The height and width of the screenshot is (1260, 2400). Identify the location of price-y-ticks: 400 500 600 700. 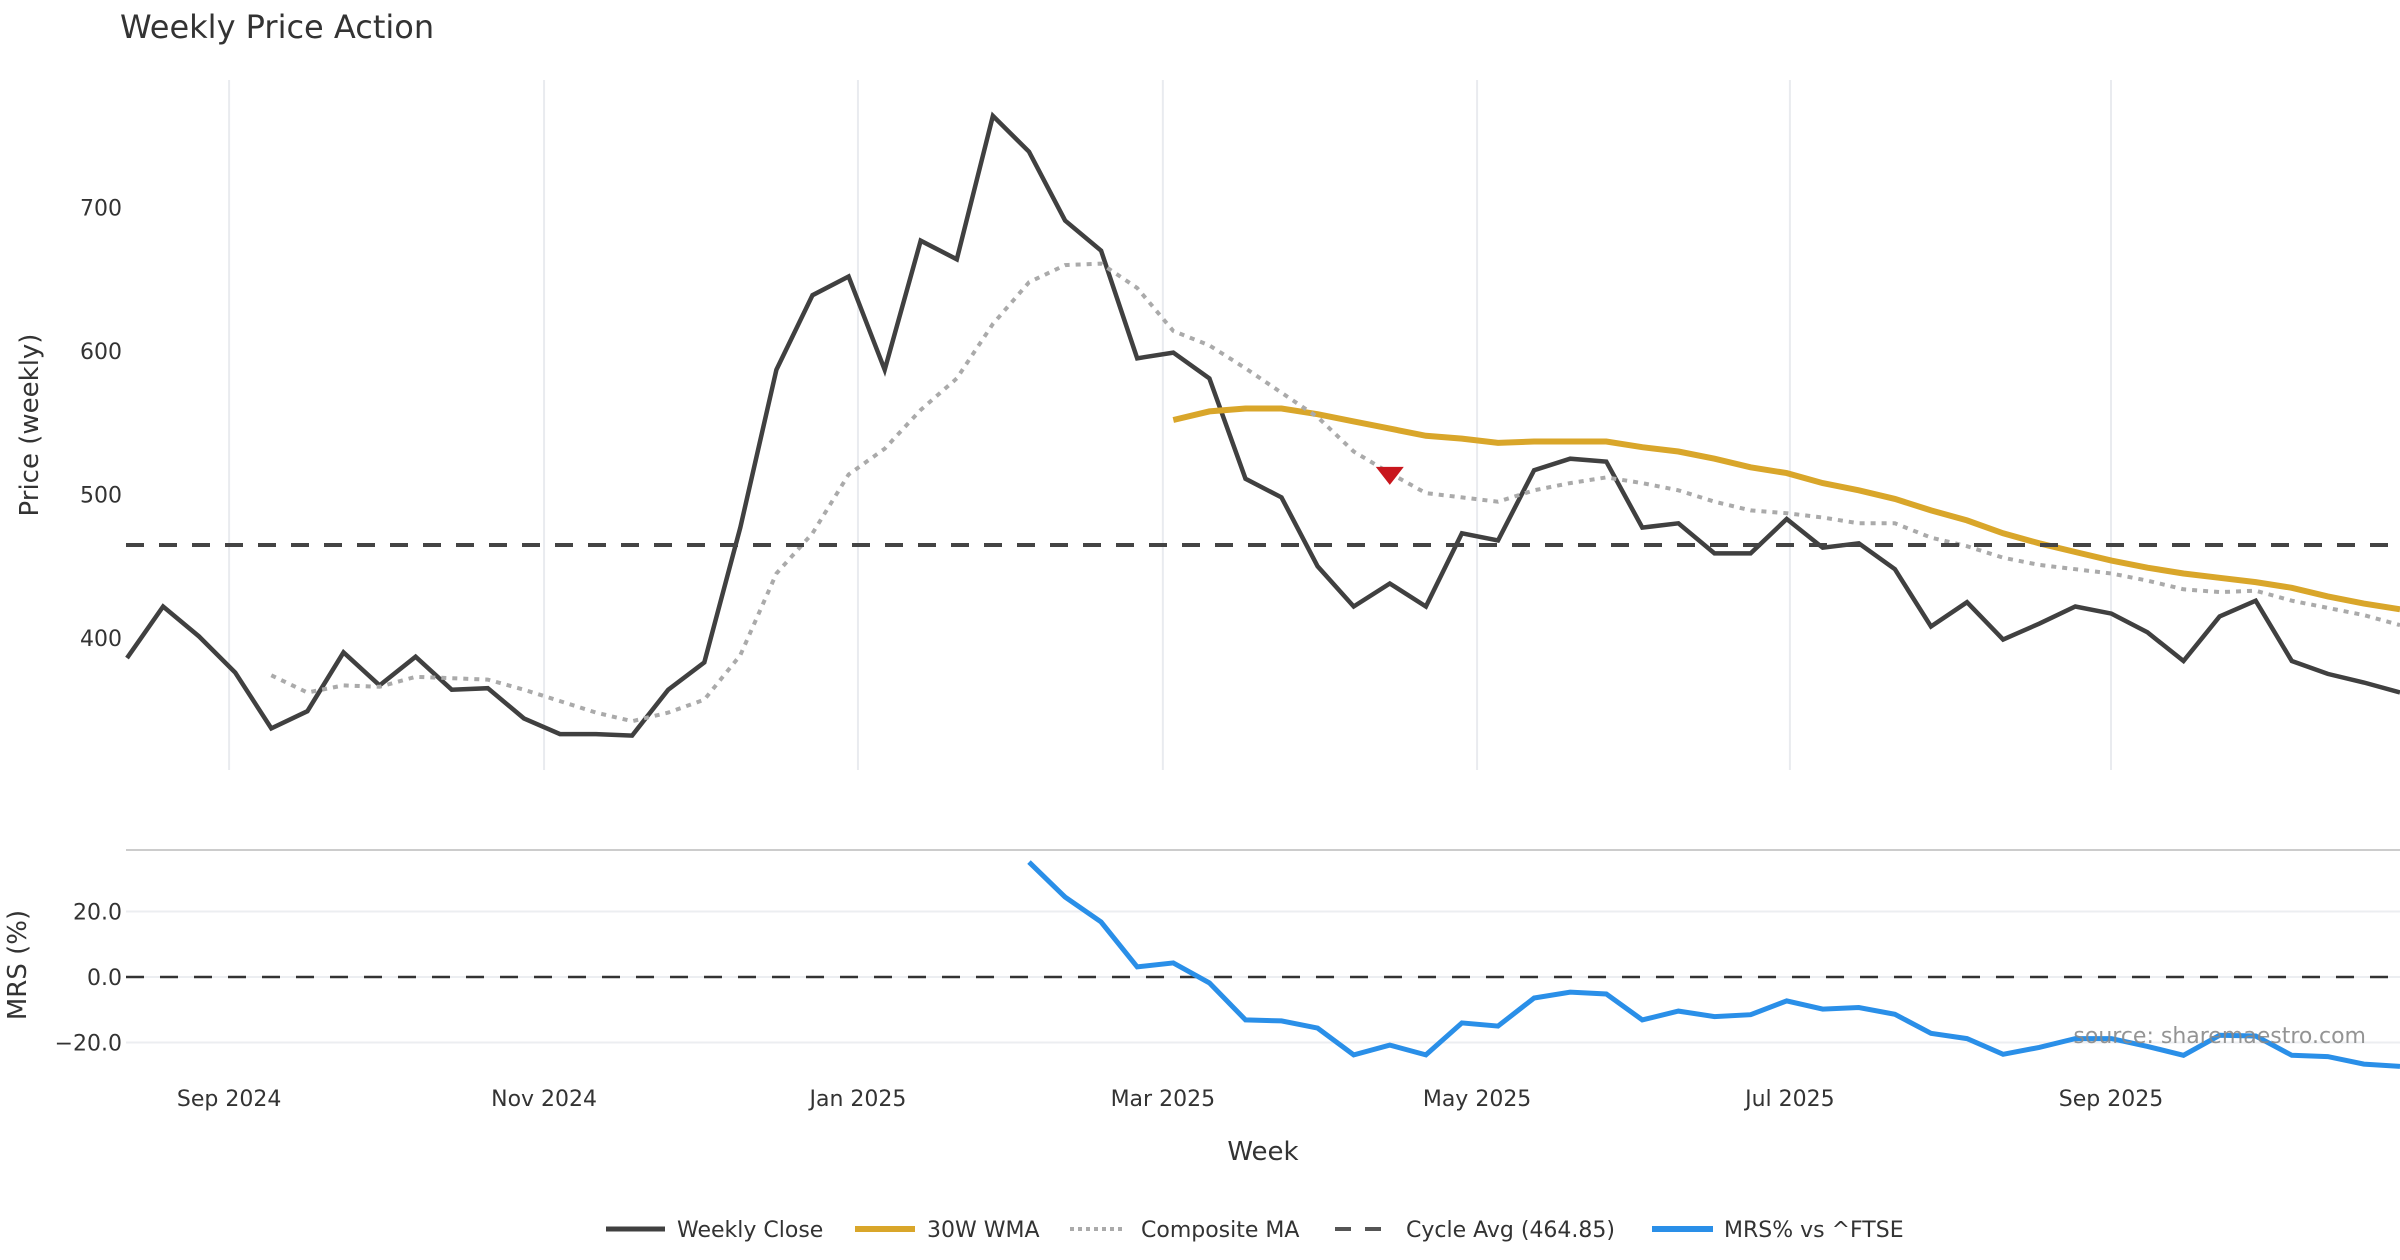
(101, 424).